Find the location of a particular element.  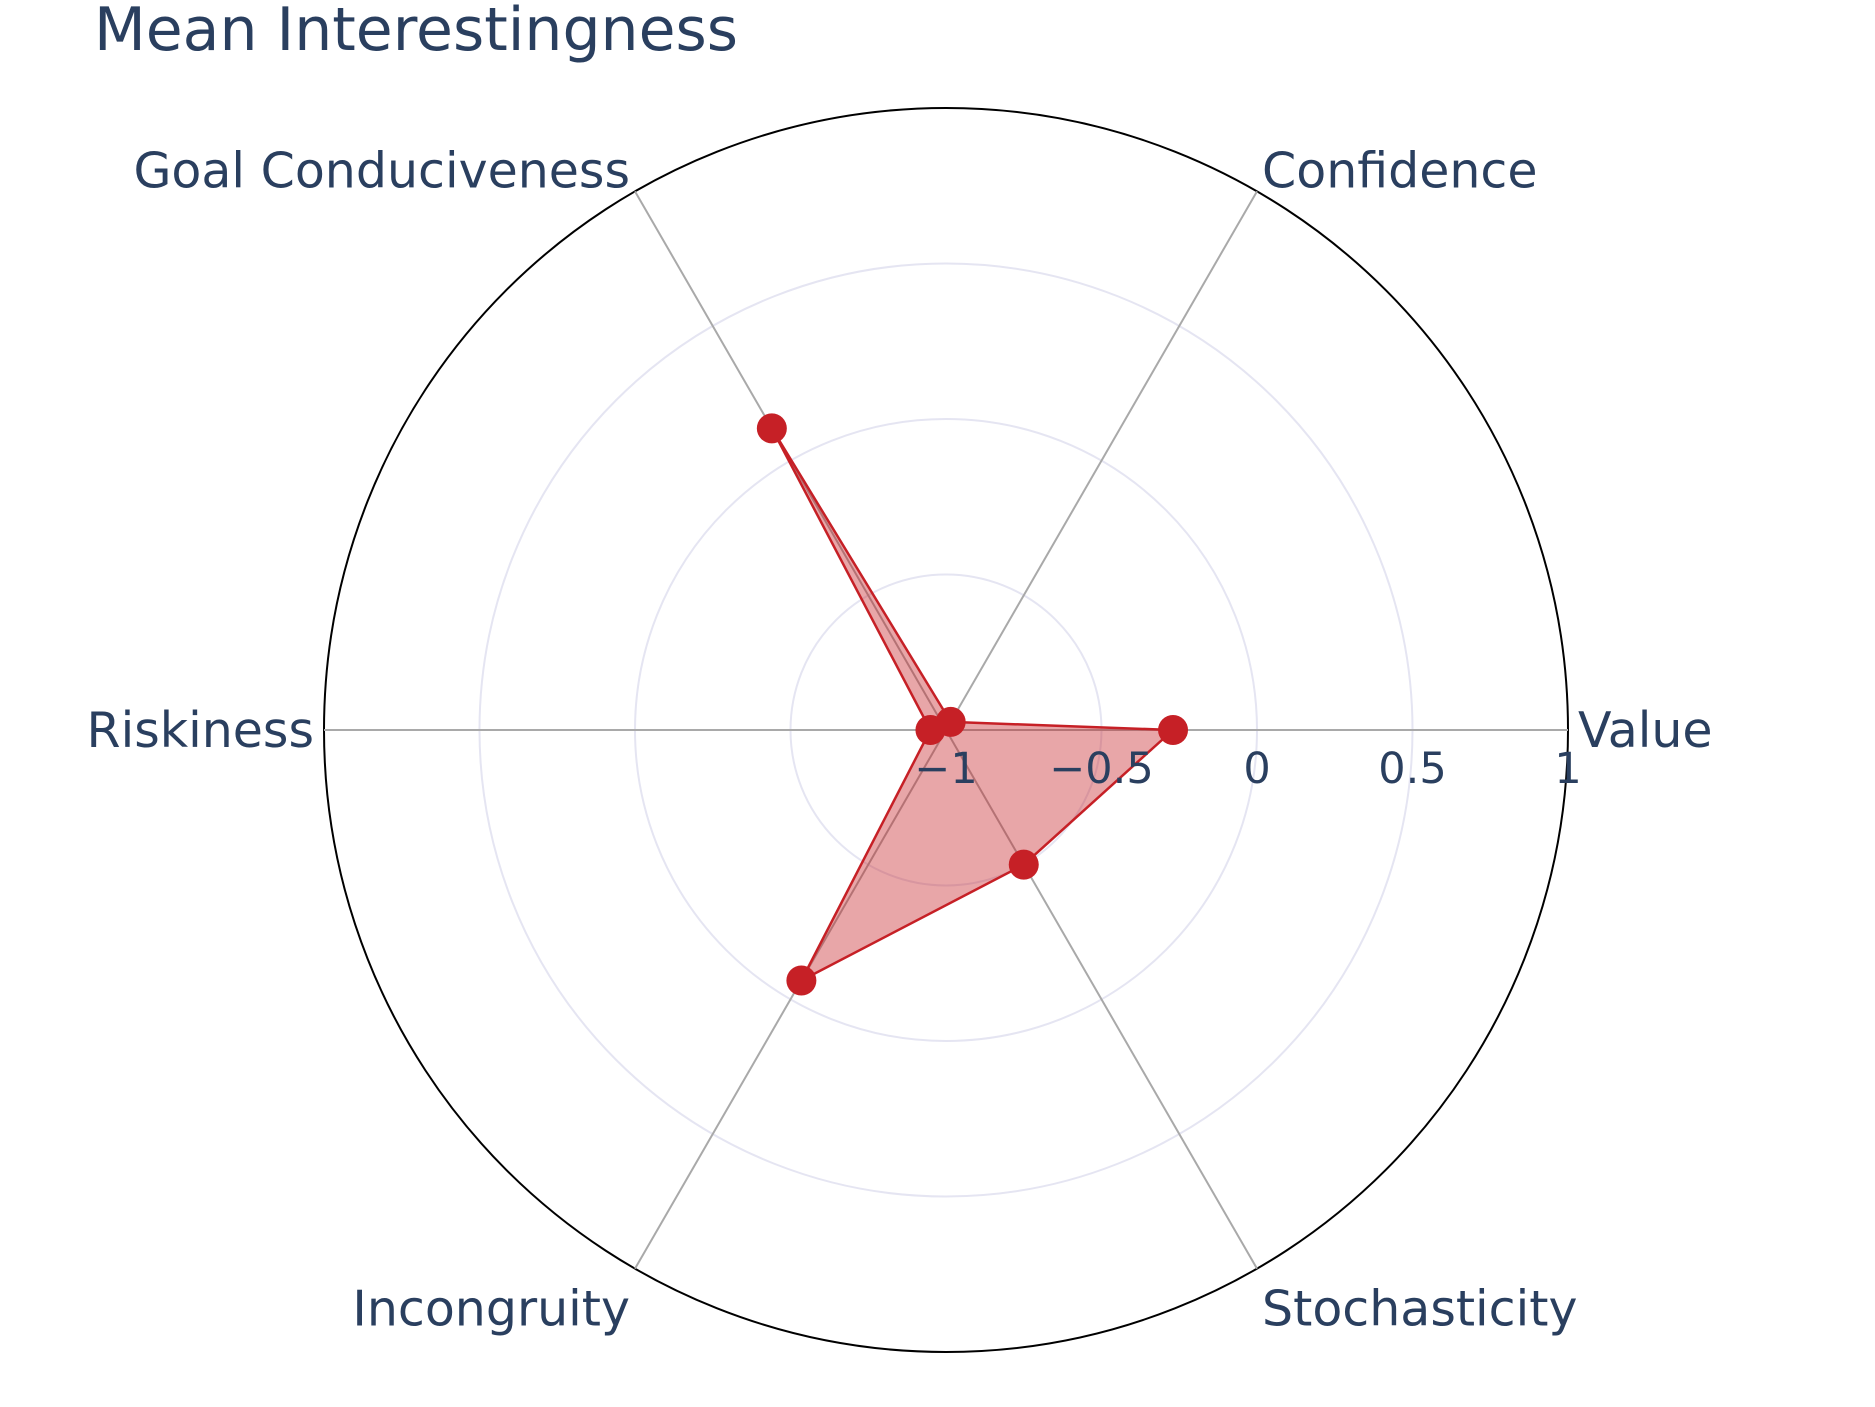

radial-tick-label: −1 is located at coordinates (945, 769).